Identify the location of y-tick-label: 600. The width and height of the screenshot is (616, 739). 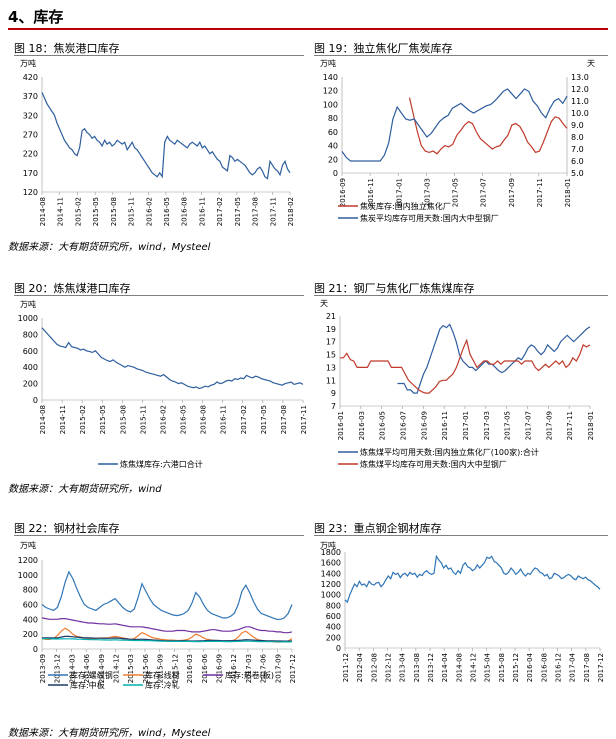
(30, 351).